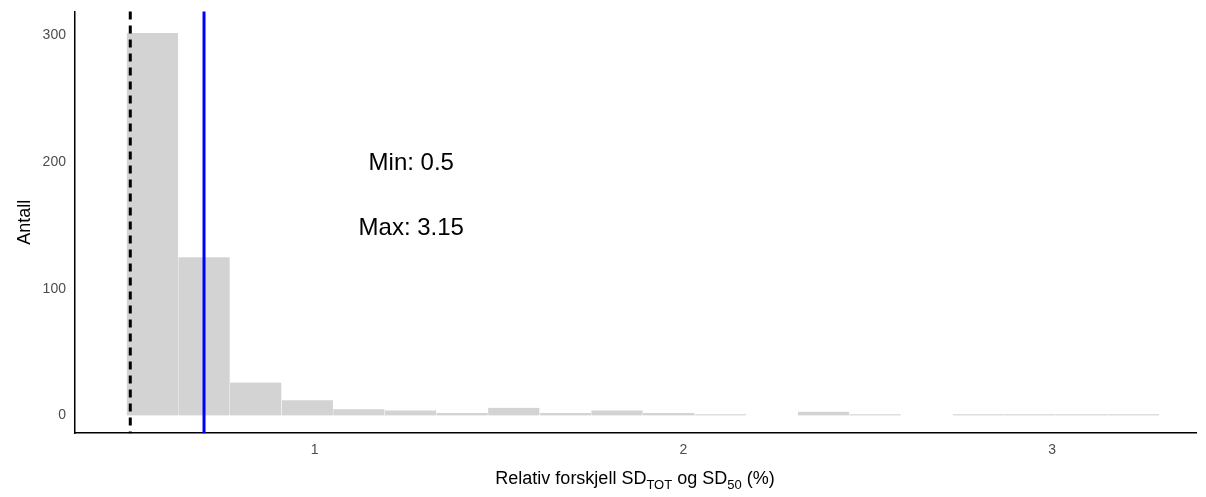  Describe the element at coordinates (314, 449) in the screenshot. I see `x-tick-label: 1` at that location.